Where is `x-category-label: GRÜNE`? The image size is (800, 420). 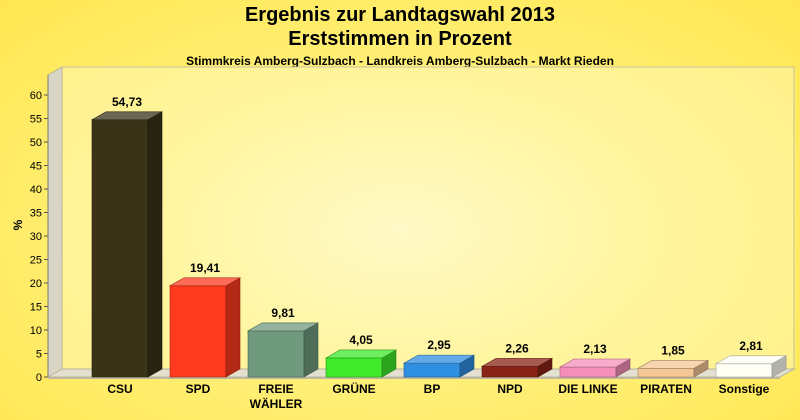
x-category-label: GRÜNE is located at coordinates (353, 388).